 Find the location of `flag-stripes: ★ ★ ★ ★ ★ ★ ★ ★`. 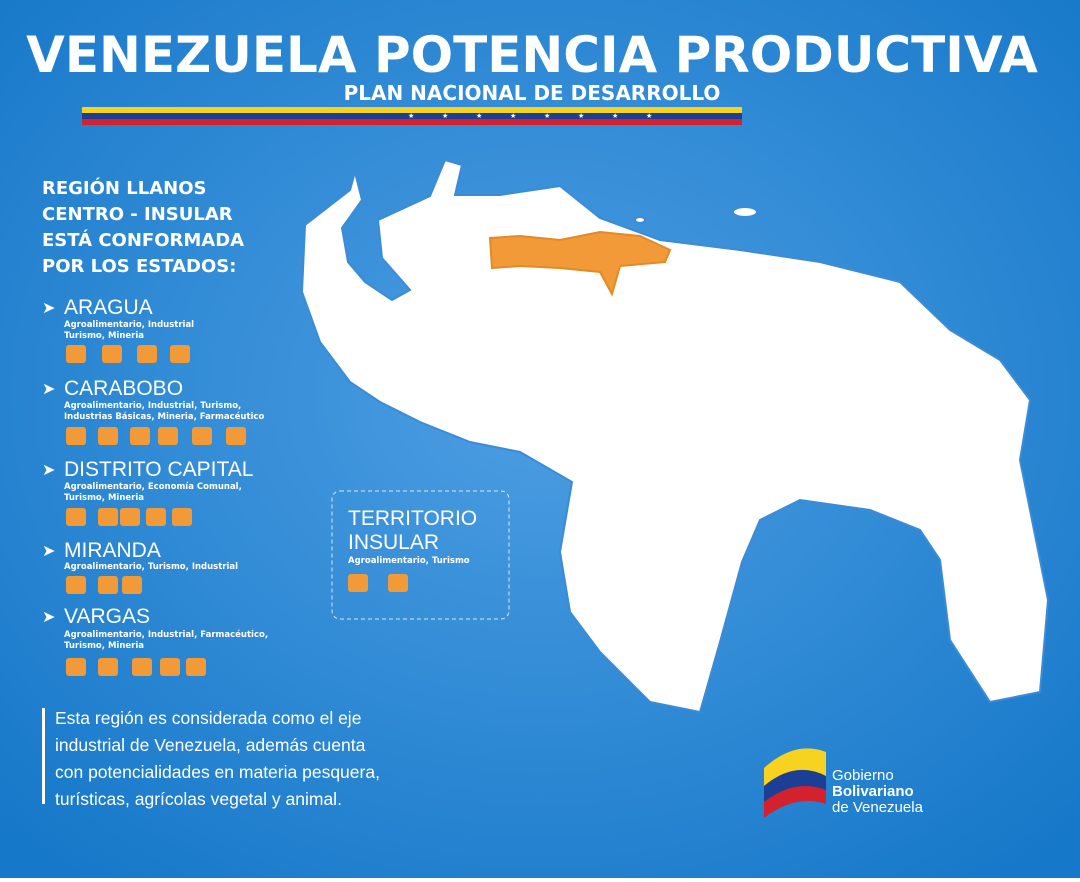

flag-stripes: ★ ★ ★ ★ ★ ★ ★ ★ is located at coordinates (412, 116).